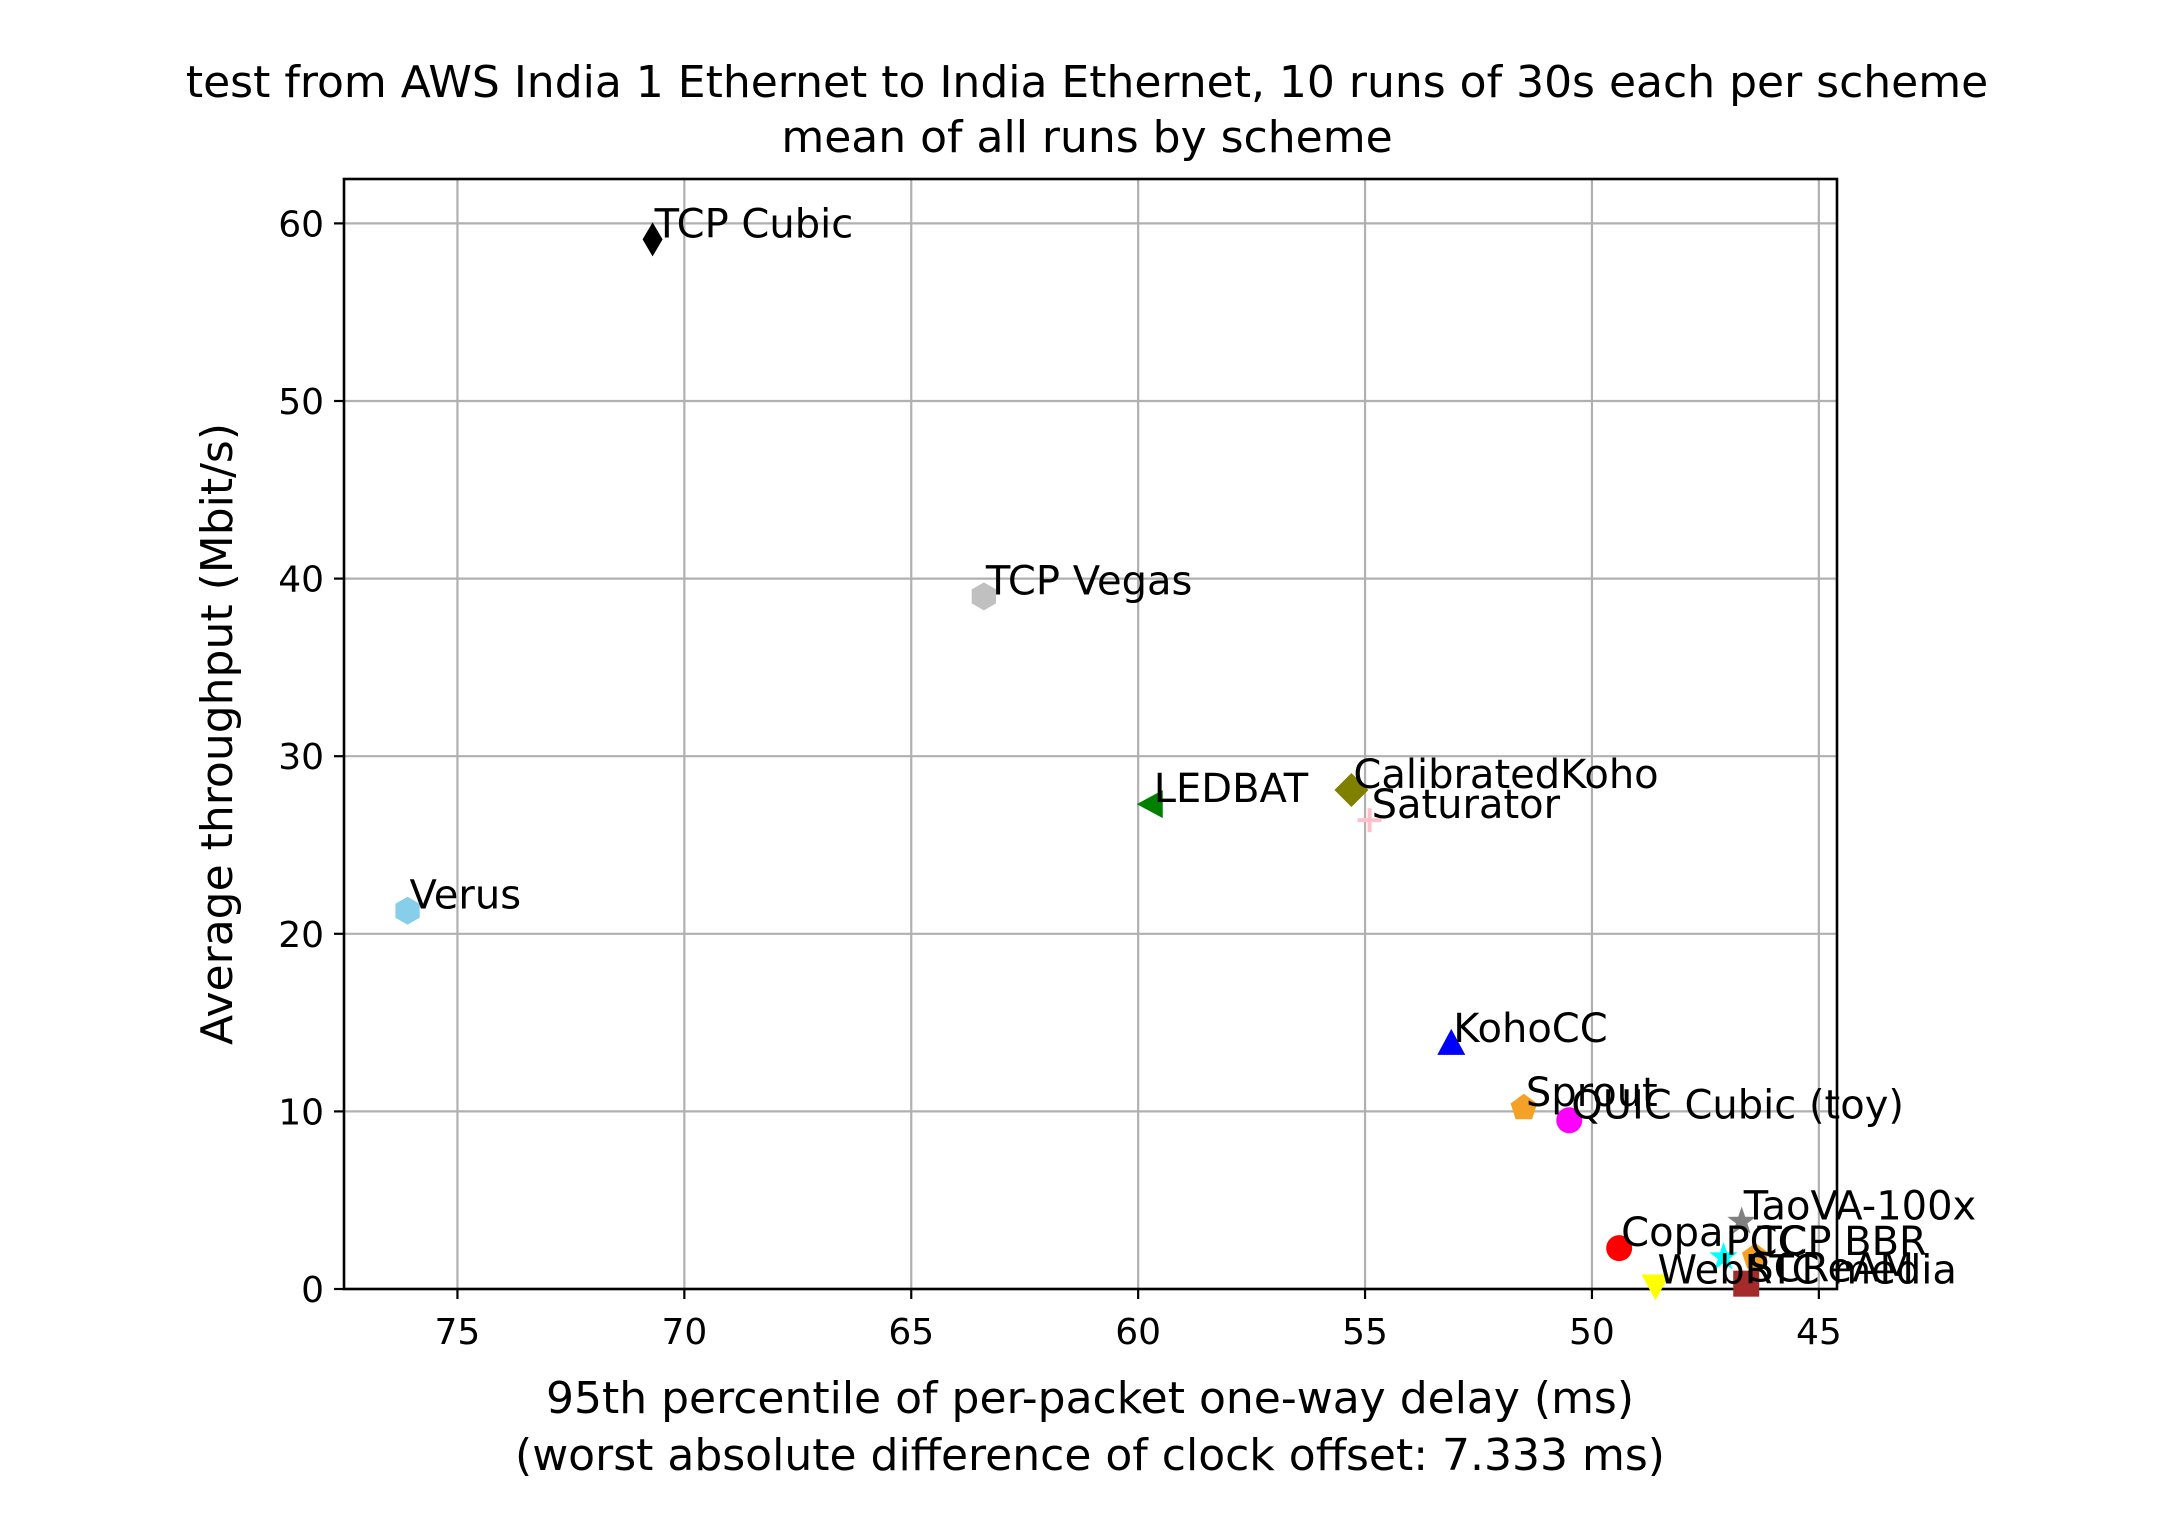 The height and width of the screenshot is (1538, 2174). What do you see at coordinates (1524, 1106) in the screenshot?
I see `point-sprout` at bounding box center [1524, 1106].